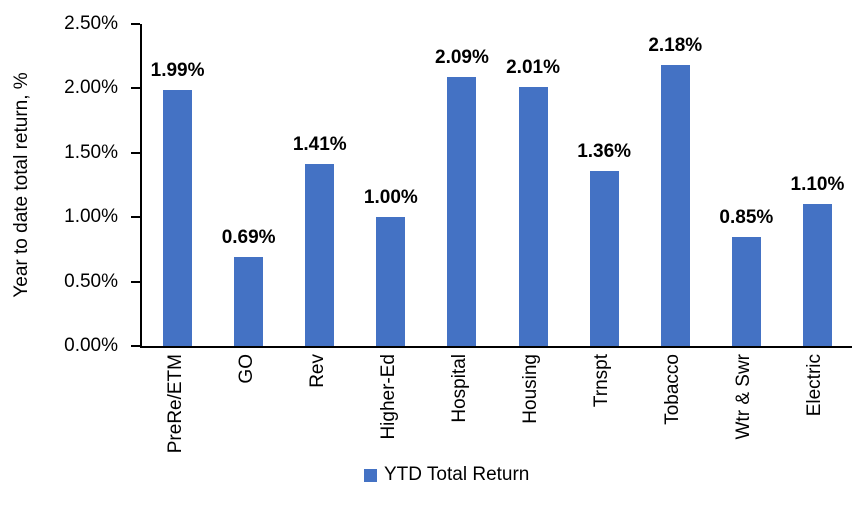 This screenshot has width=852, height=513. What do you see at coordinates (744, 397) in the screenshot?
I see `x-category-label: Wtr & Swr` at bounding box center [744, 397].